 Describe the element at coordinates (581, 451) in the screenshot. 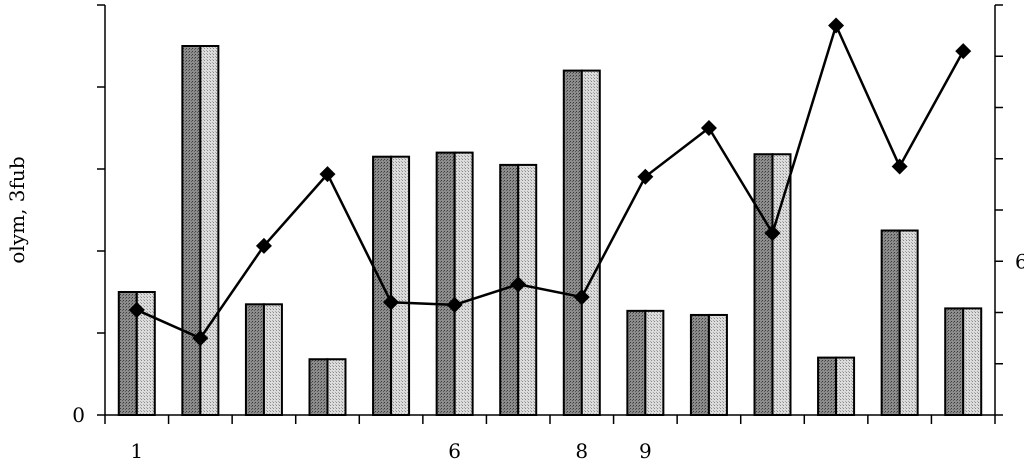

I see `x-tick-label-8: 8` at that location.